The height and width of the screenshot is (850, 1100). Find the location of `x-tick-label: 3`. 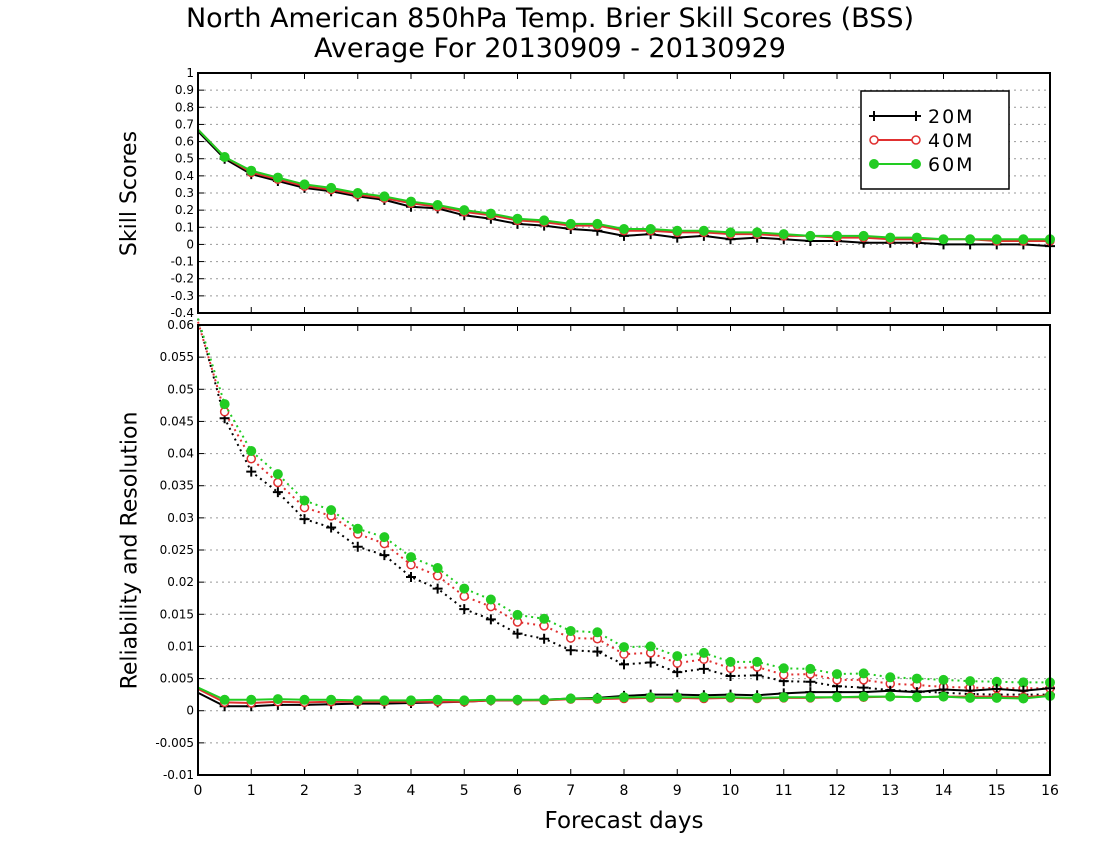

x-tick-label: 3 is located at coordinates (357, 791).